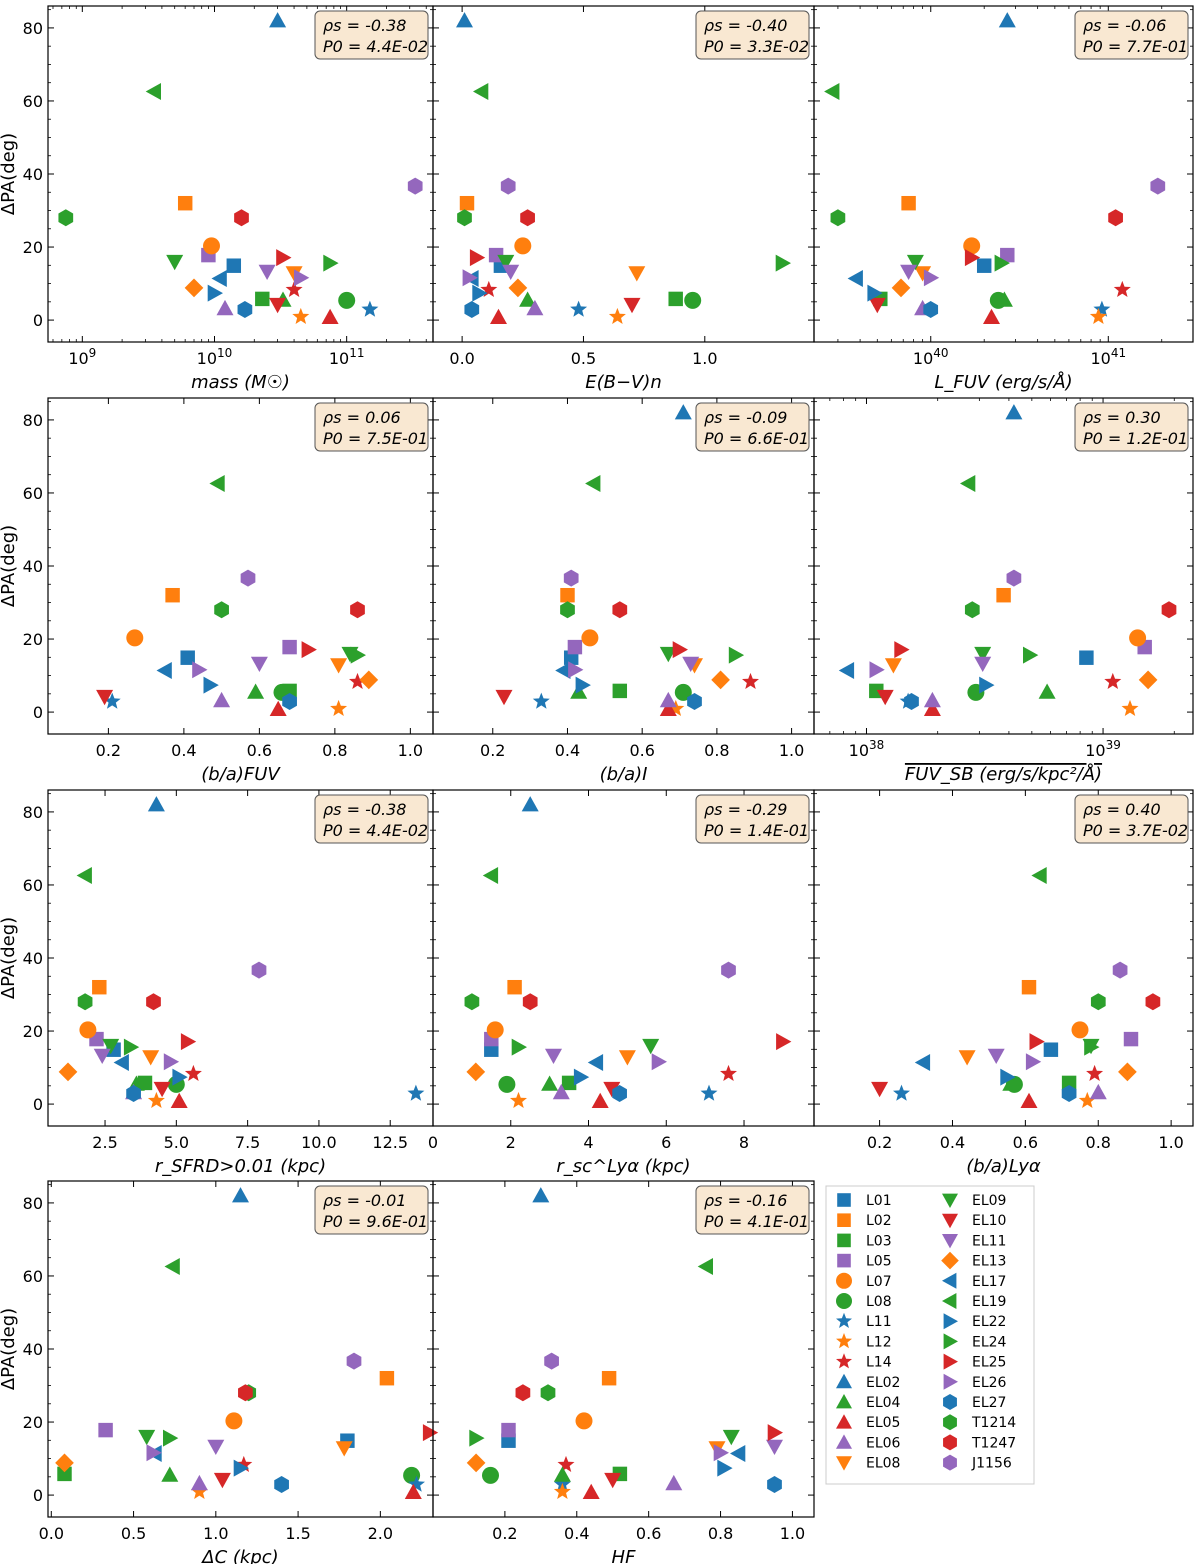  What do you see at coordinates (950, 1221) in the screenshot?
I see `legend-marker-EL10` at bounding box center [950, 1221].